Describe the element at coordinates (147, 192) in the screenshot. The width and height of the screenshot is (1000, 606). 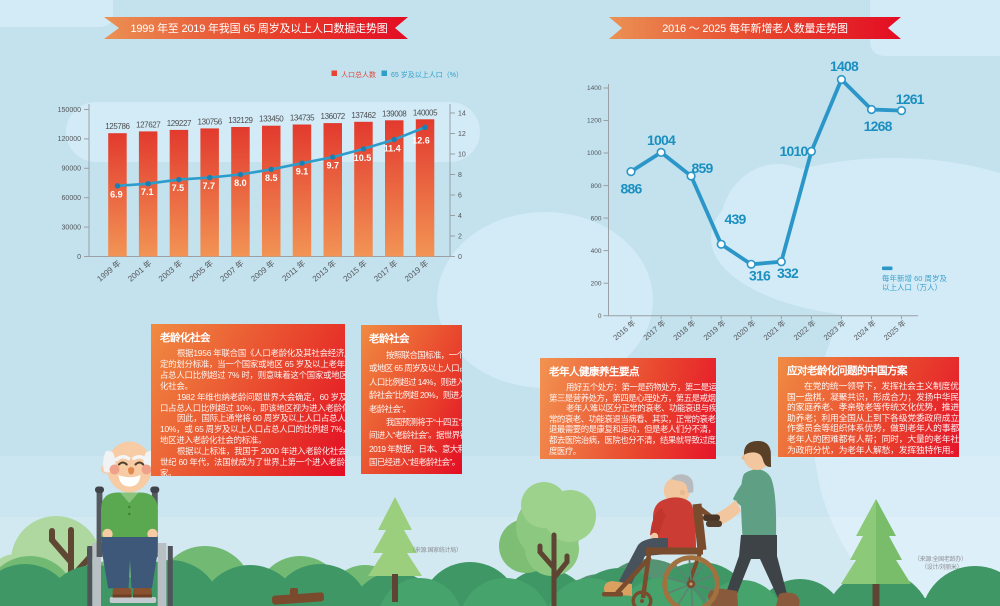
I see `svg-text: 7.1` at that location.